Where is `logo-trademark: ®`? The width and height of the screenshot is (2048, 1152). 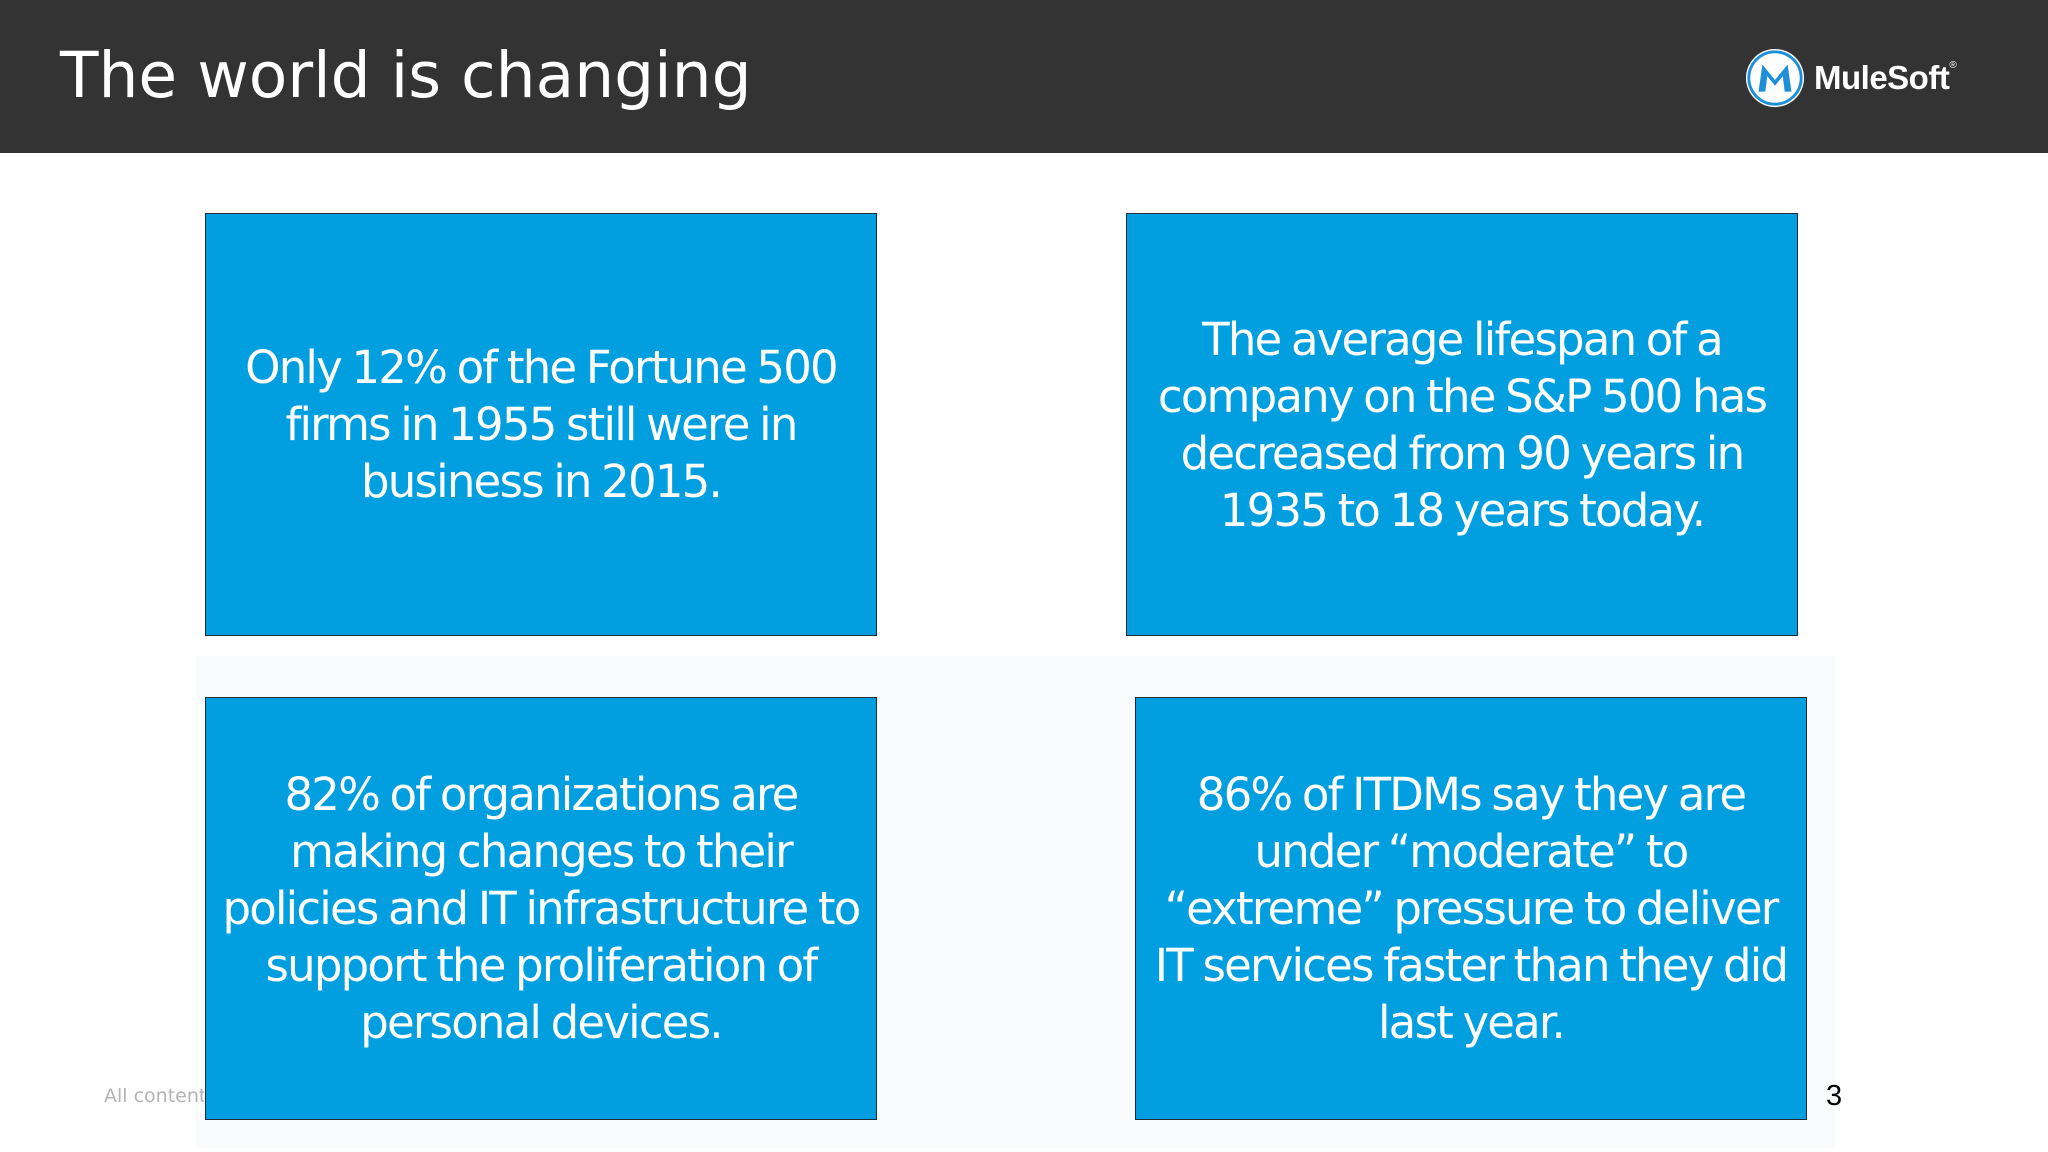 logo-trademark: ® is located at coordinates (1953, 65).